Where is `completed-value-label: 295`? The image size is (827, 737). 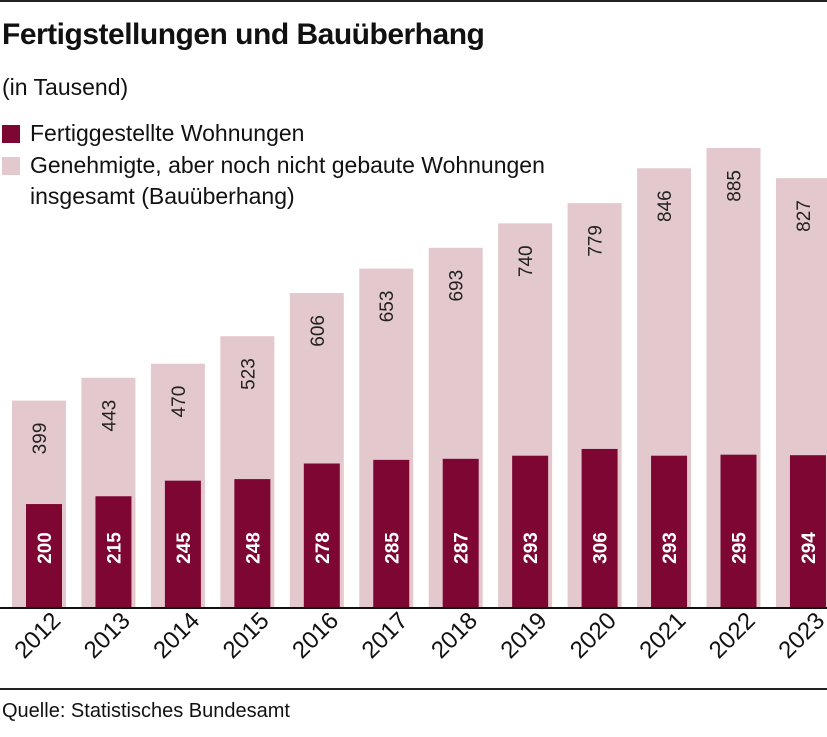 completed-value-label: 295 is located at coordinates (740, 548).